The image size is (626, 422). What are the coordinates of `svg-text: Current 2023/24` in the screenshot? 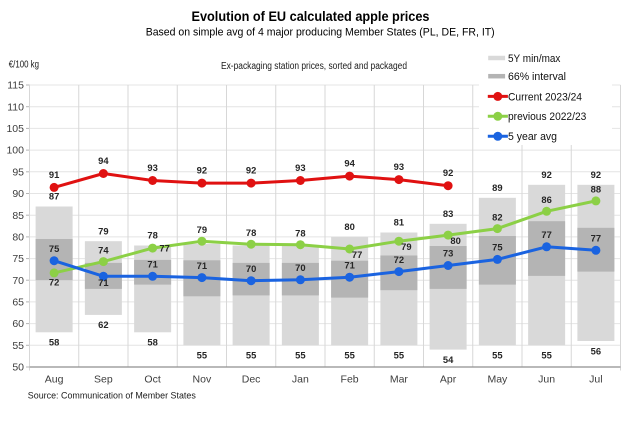 It's located at (545, 97).